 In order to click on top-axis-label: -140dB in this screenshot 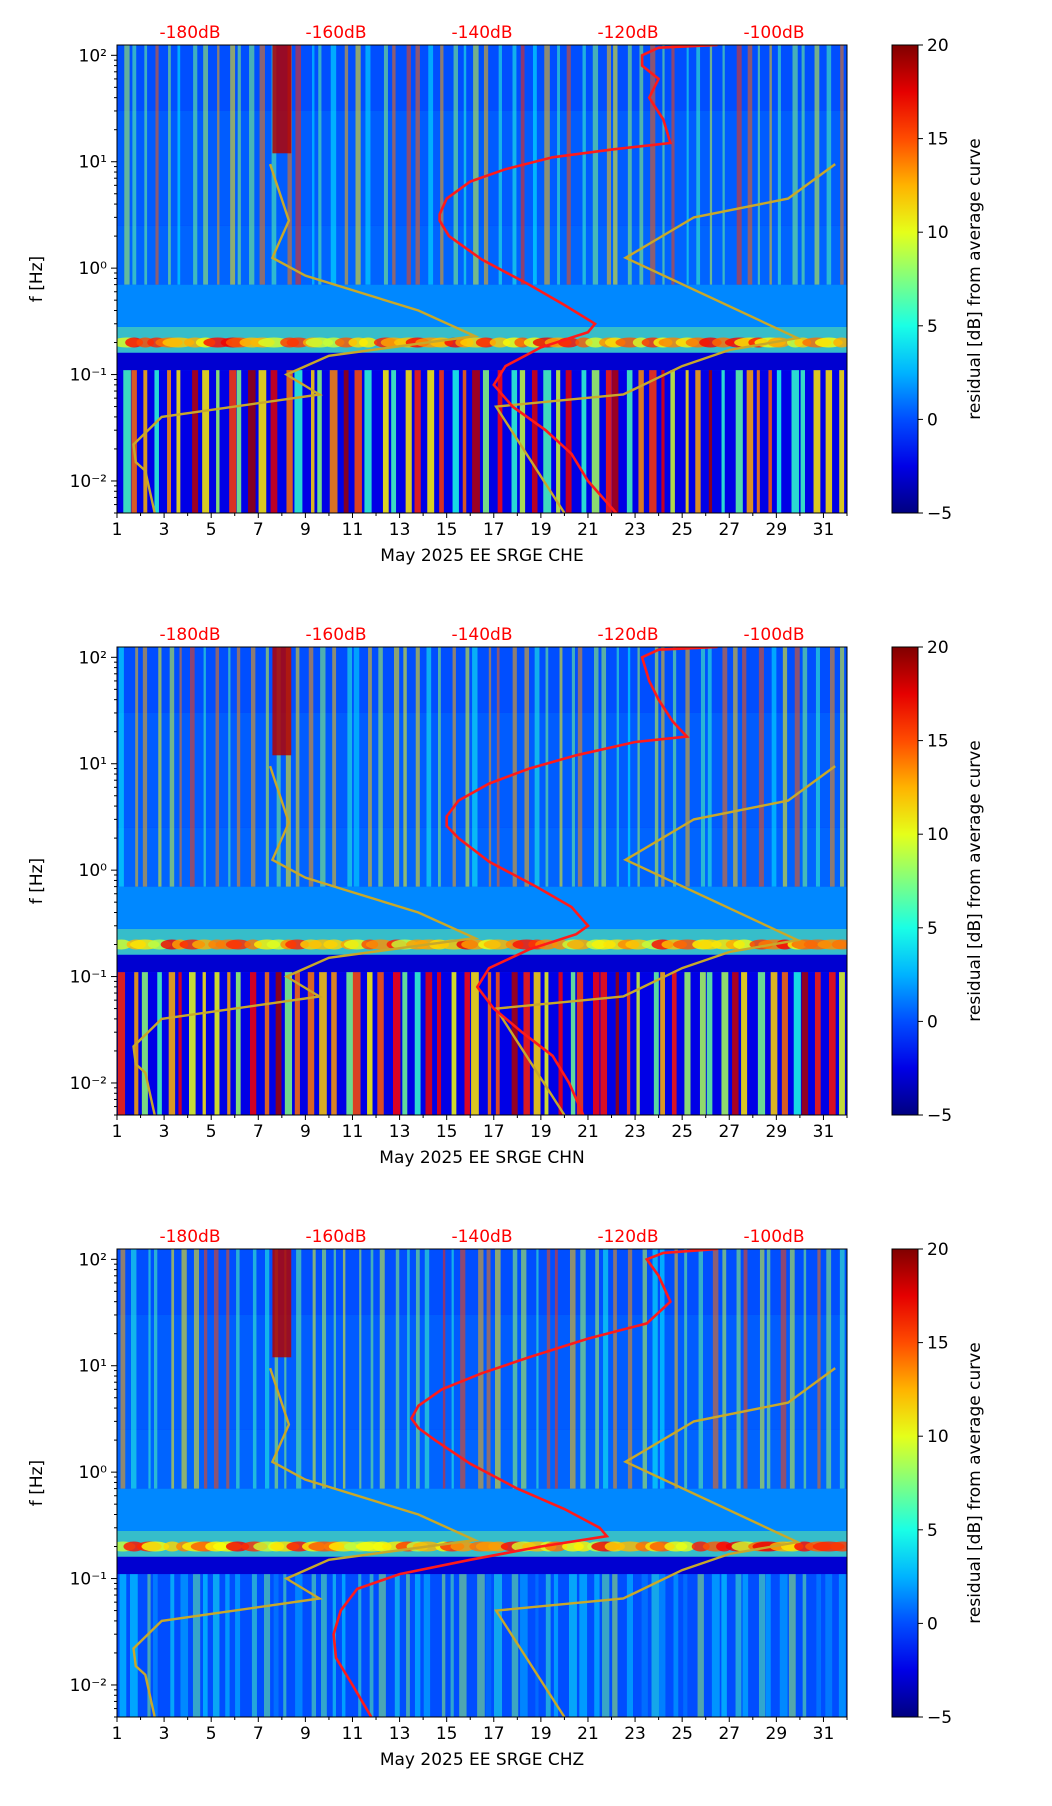, I will do `click(481, 635)`.